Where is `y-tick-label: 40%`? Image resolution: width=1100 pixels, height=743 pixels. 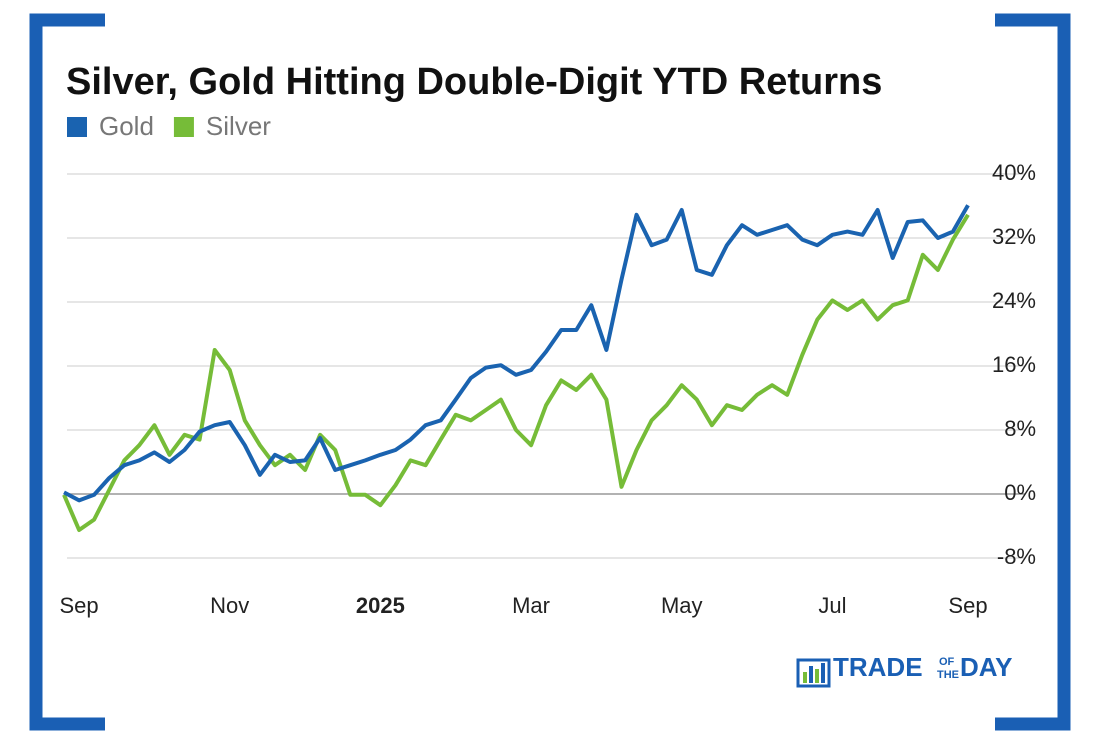 y-tick-label: 40% is located at coordinates (1014, 172).